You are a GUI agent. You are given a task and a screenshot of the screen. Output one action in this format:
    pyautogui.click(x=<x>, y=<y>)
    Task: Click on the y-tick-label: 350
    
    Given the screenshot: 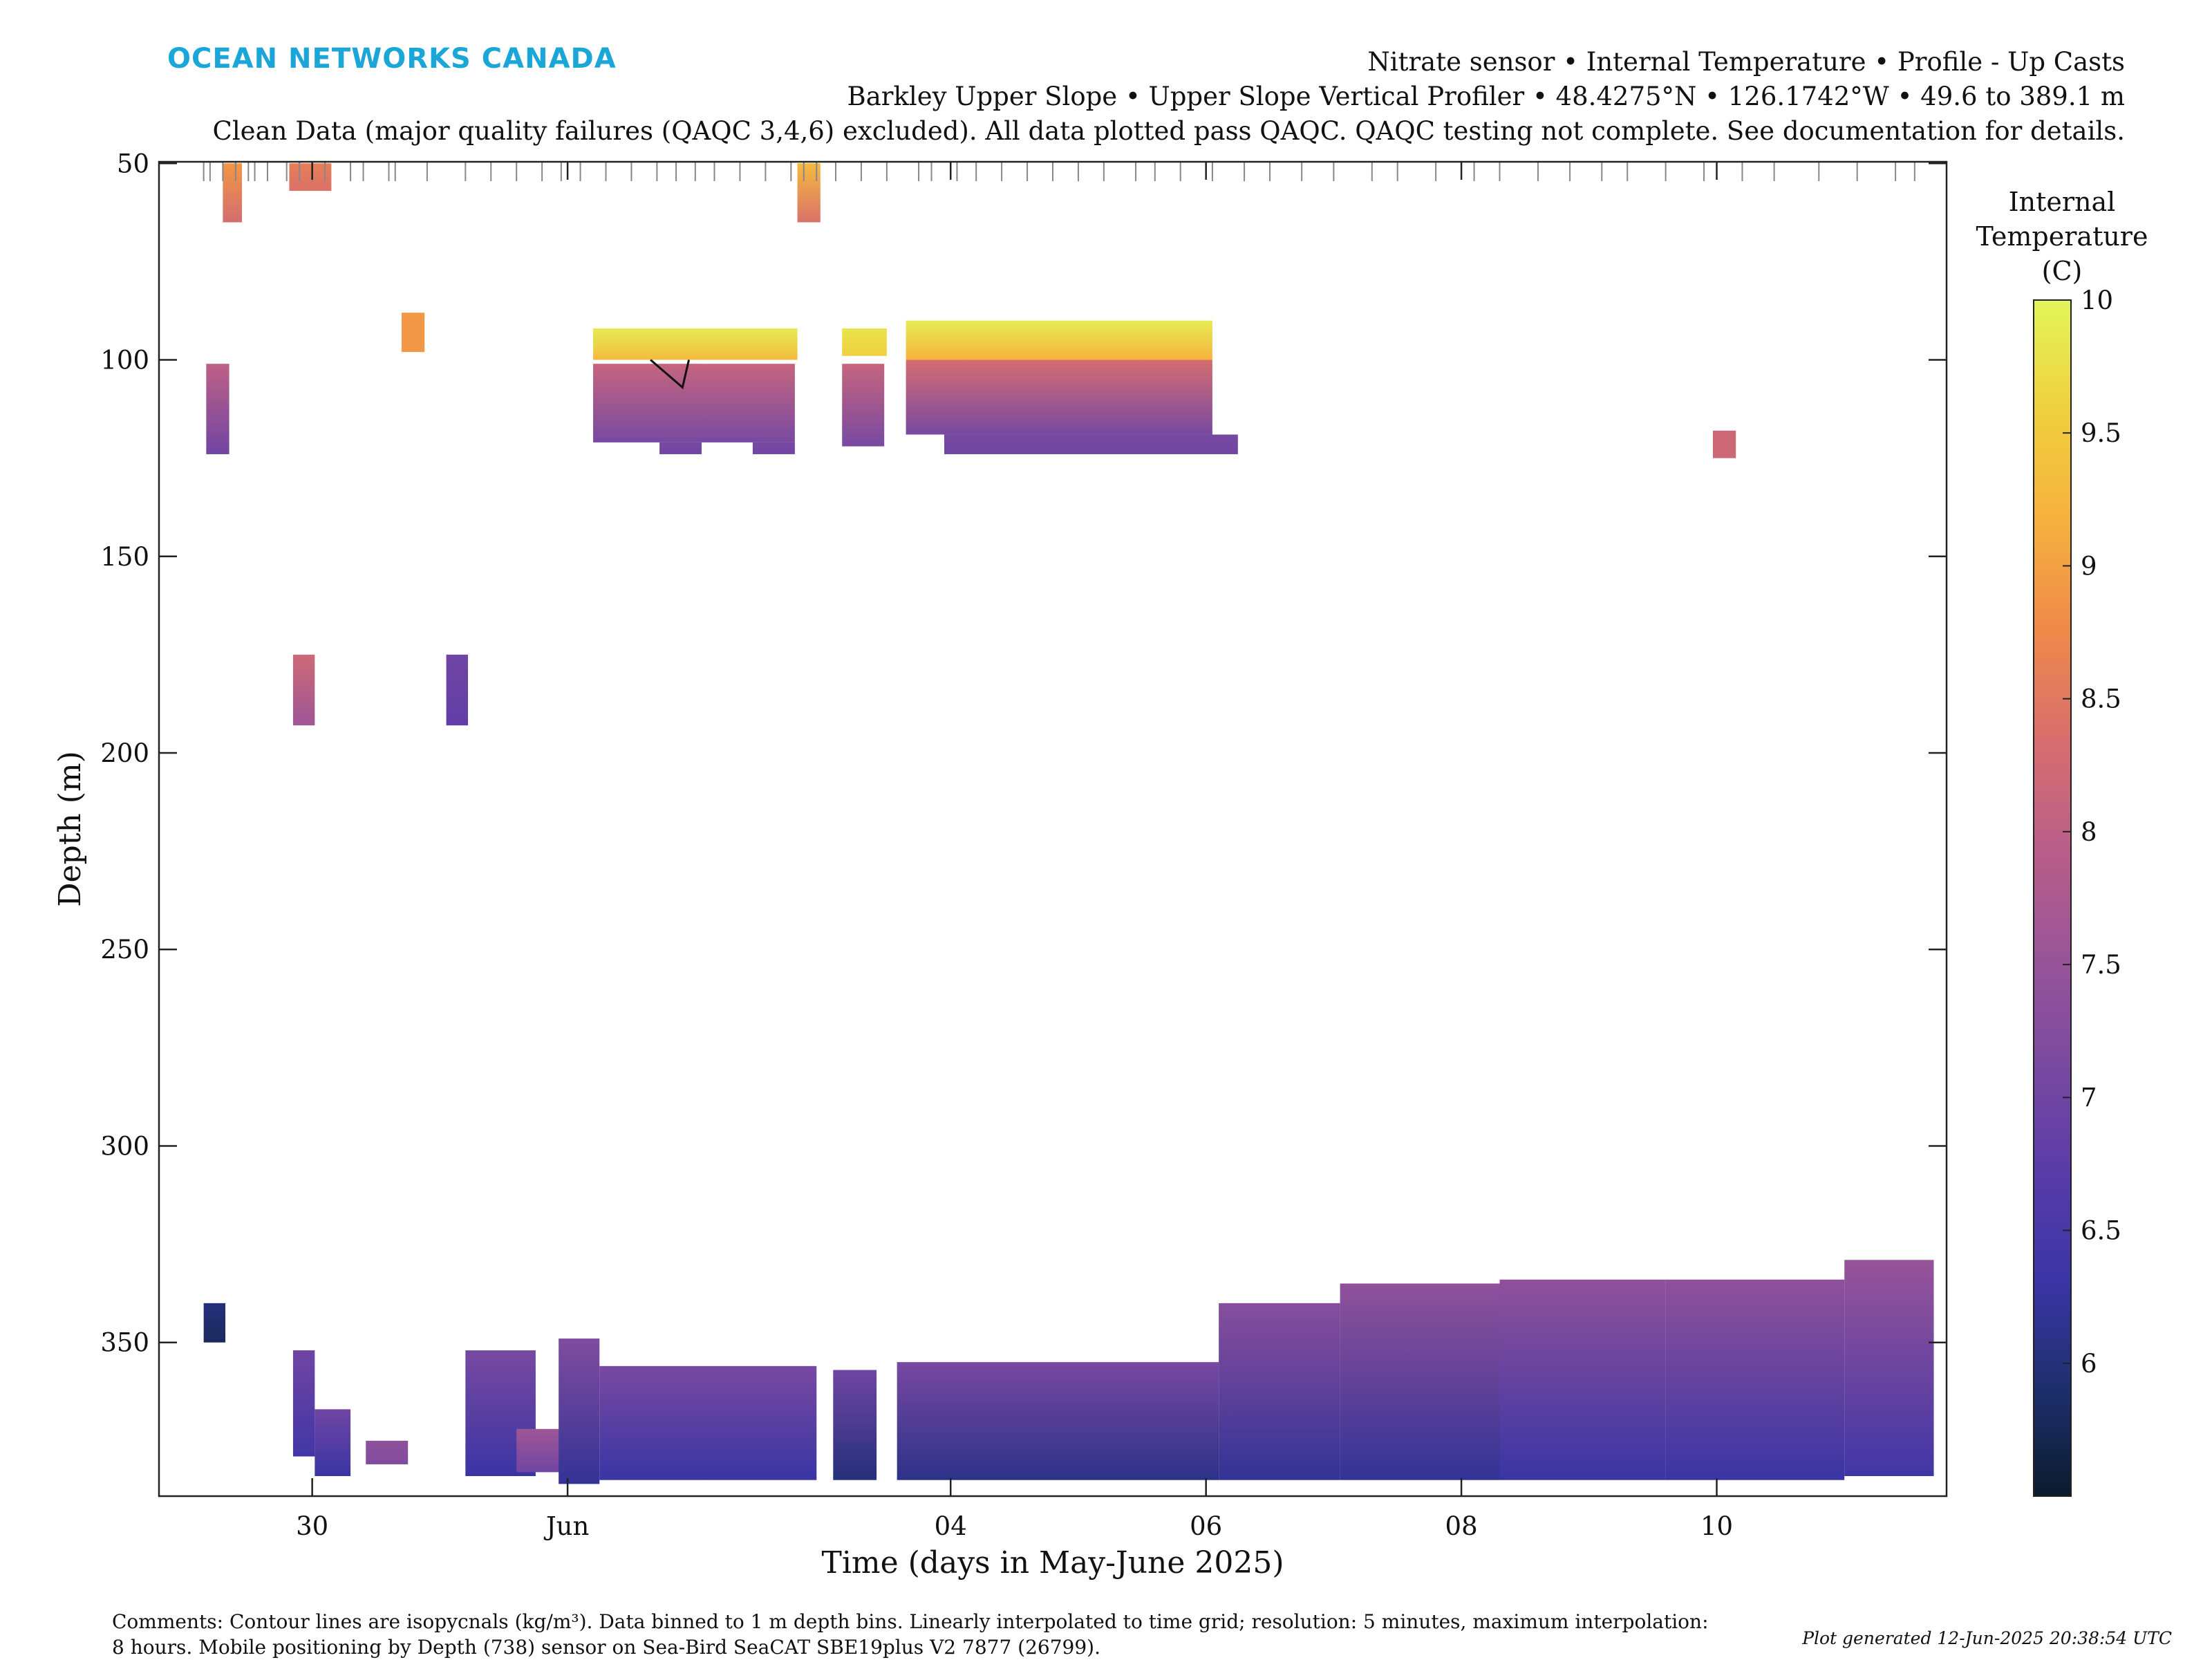 What is the action you would take?
    pyautogui.click(x=124, y=1343)
    